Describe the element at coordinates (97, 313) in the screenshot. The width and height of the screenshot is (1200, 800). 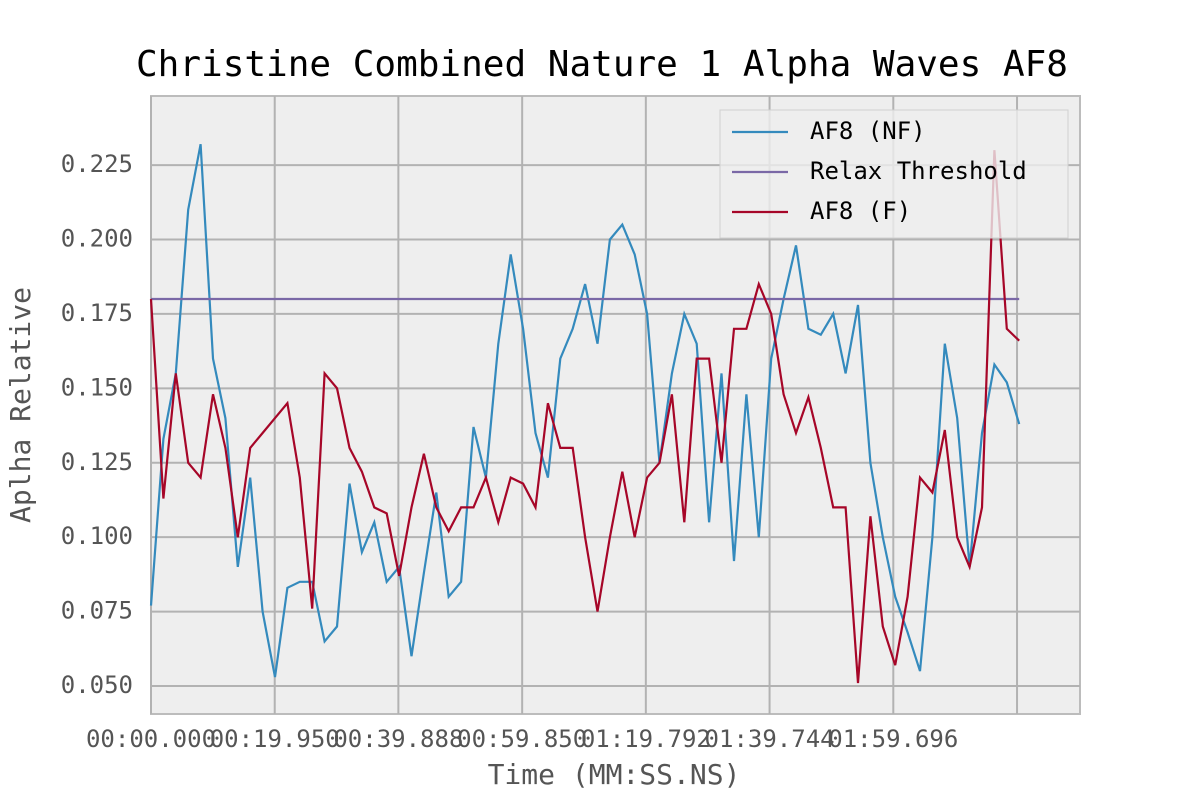
I see `y-tick-label: 0.175` at that location.